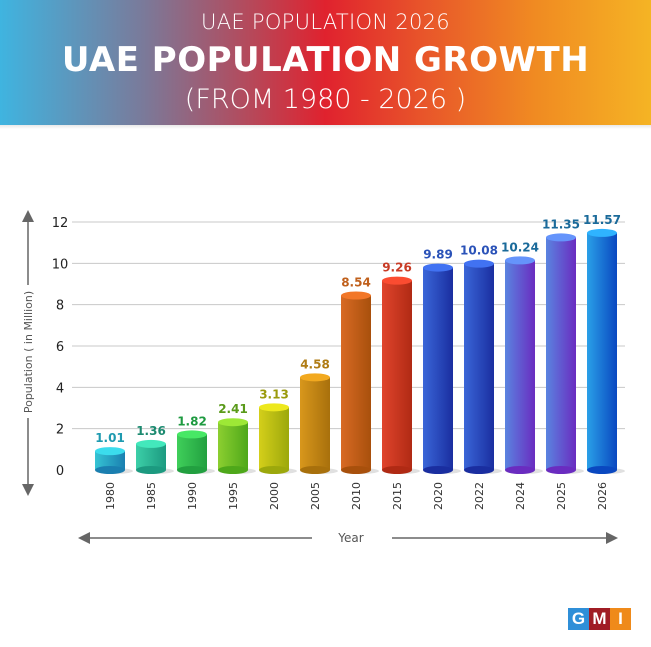 The image size is (651, 647). What do you see at coordinates (28, 490) in the screenshot?
I see `arrow-down-icon` at bounding box center [28, 490].